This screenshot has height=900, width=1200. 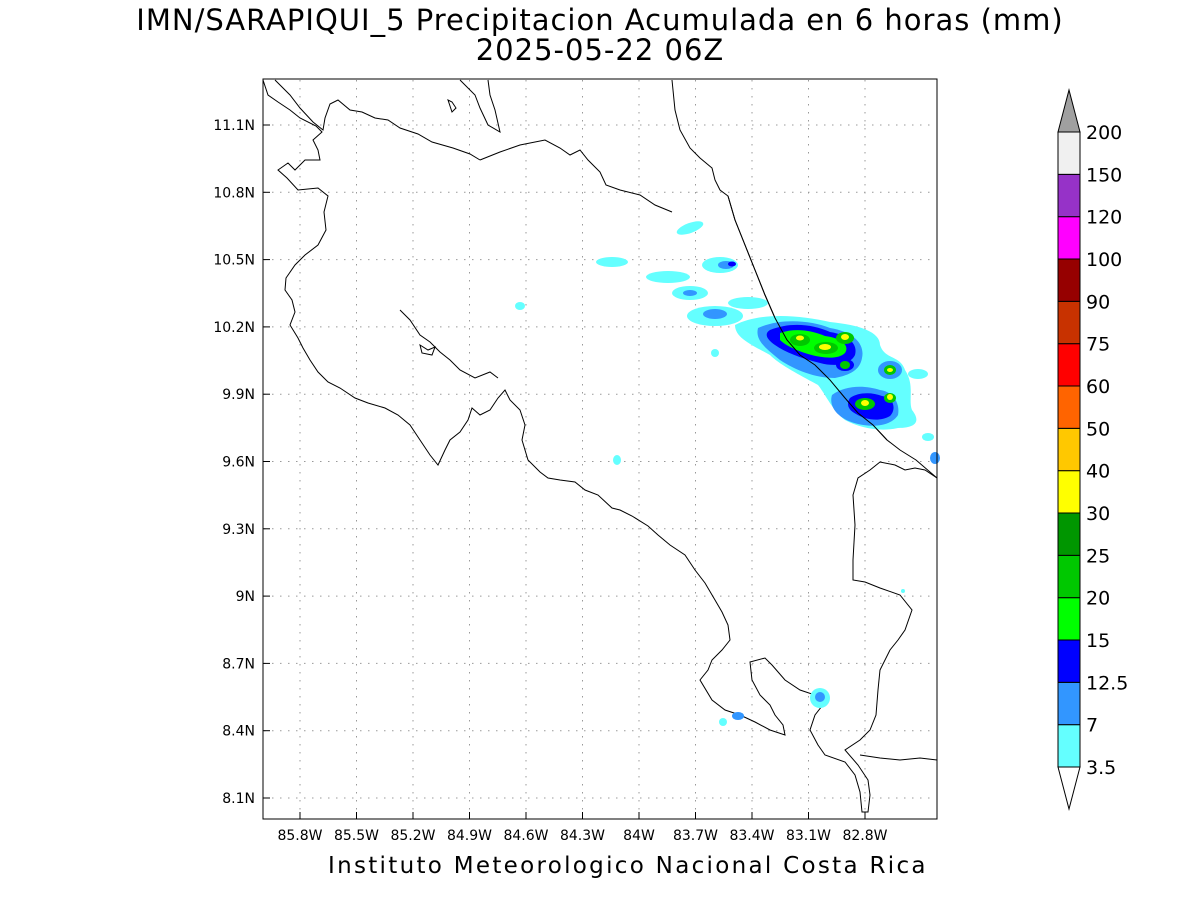 What do you see at coordinates (234, 328) in the screenshot?
I see `lat-tick-label: 10.2N` at bounding box center [234, 328].